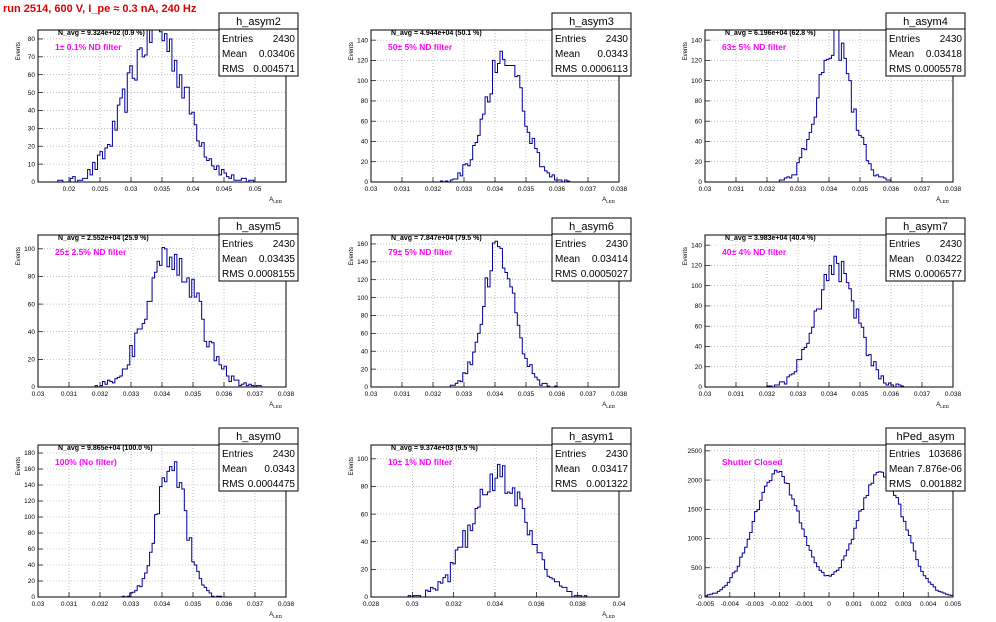  Describe the element at coordinates (32, 93) in the screenshot. I see `y-tick-label: 50` at that location.